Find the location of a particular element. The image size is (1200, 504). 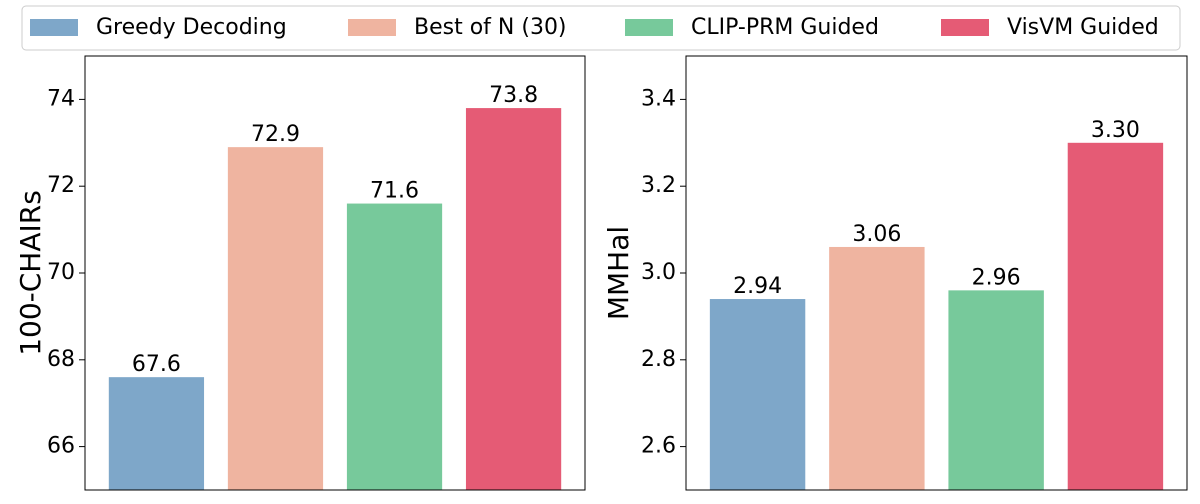

y-tick-label: 2.8 is located at coordinates (658, 359).